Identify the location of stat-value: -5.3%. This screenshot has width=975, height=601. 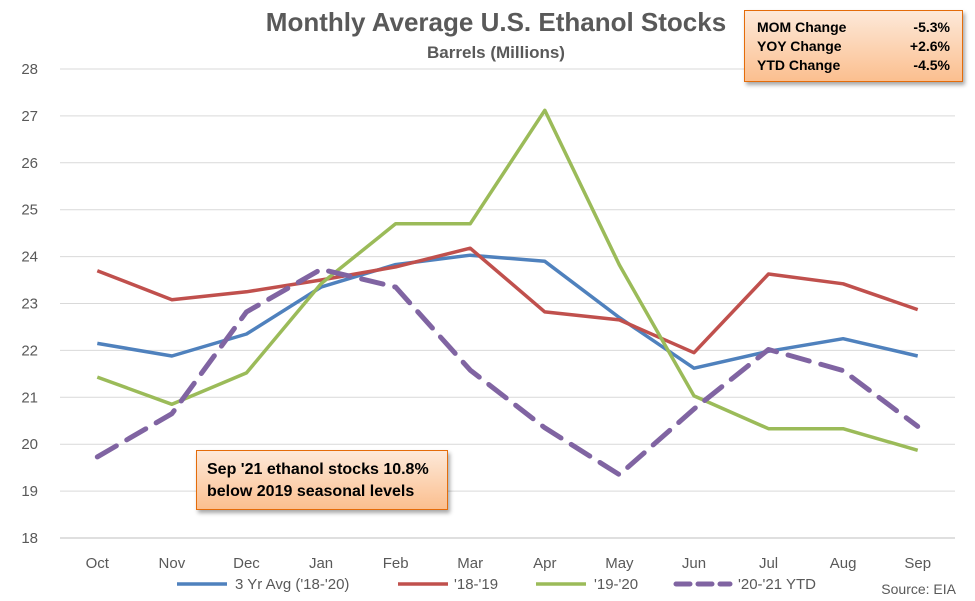
(931, 27).